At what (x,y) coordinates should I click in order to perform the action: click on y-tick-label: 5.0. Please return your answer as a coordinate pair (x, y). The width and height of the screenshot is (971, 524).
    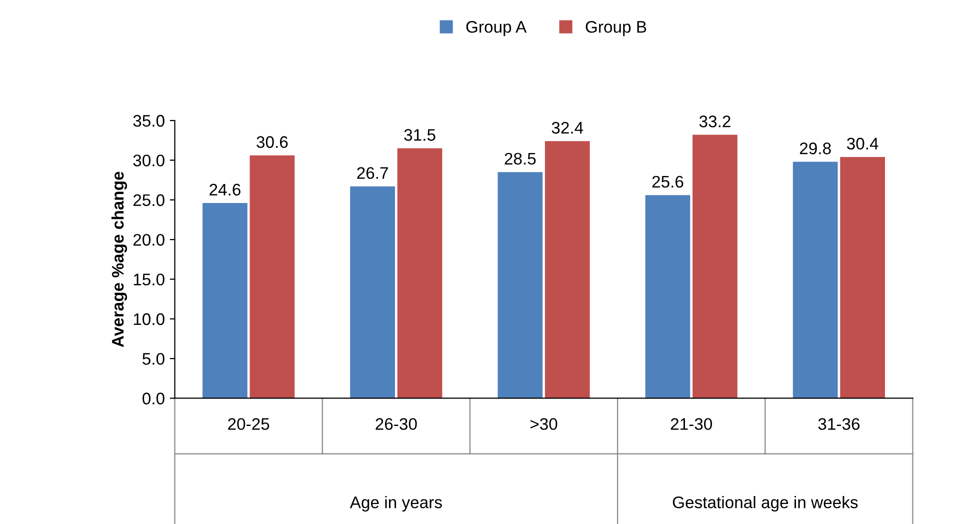
    Looking at the image, I should click on (153, 358).